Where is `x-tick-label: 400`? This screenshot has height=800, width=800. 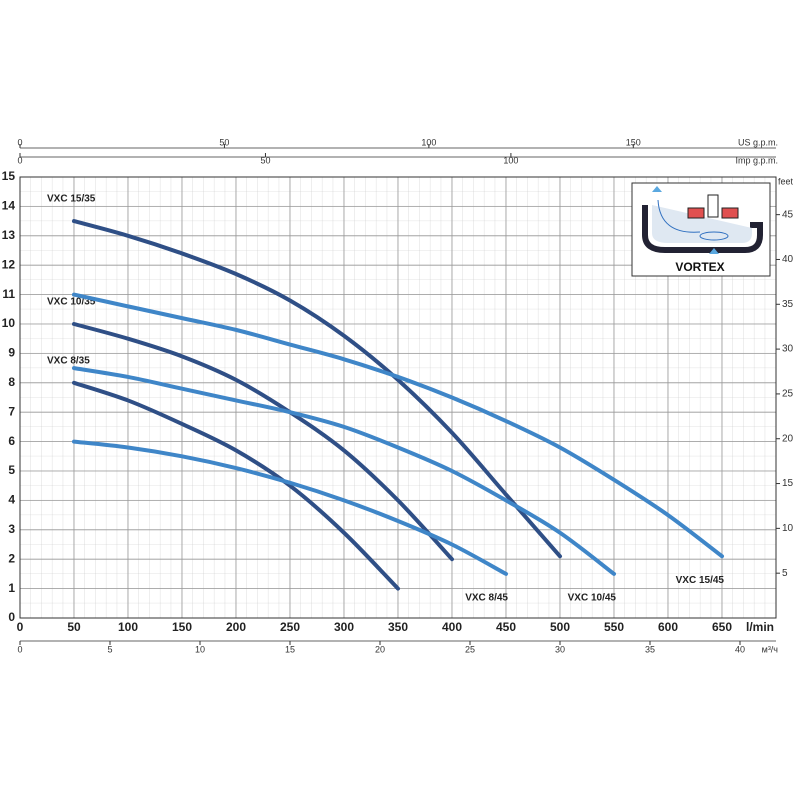
x-tick-label: 400 is located at coordinates (452, 627).